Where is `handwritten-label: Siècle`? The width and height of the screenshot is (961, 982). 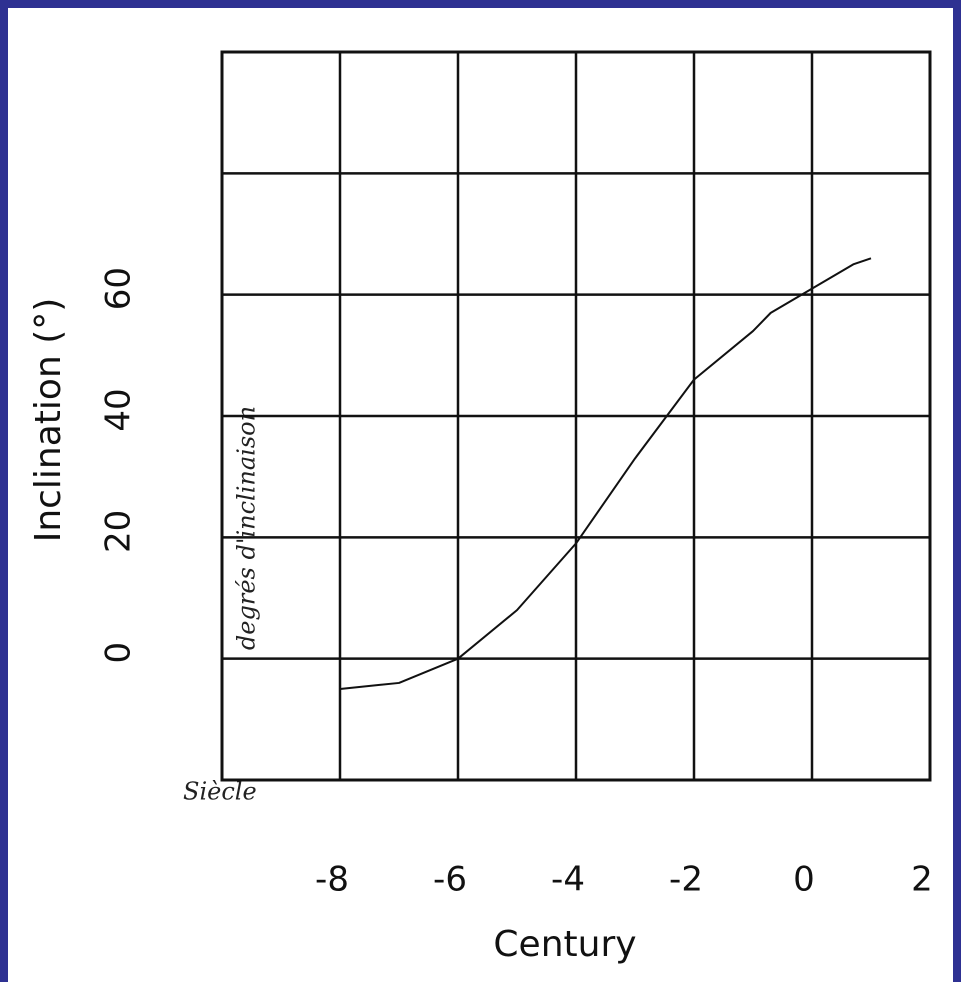
handwritten-label: Siècle is located at coordinates (220, 792).